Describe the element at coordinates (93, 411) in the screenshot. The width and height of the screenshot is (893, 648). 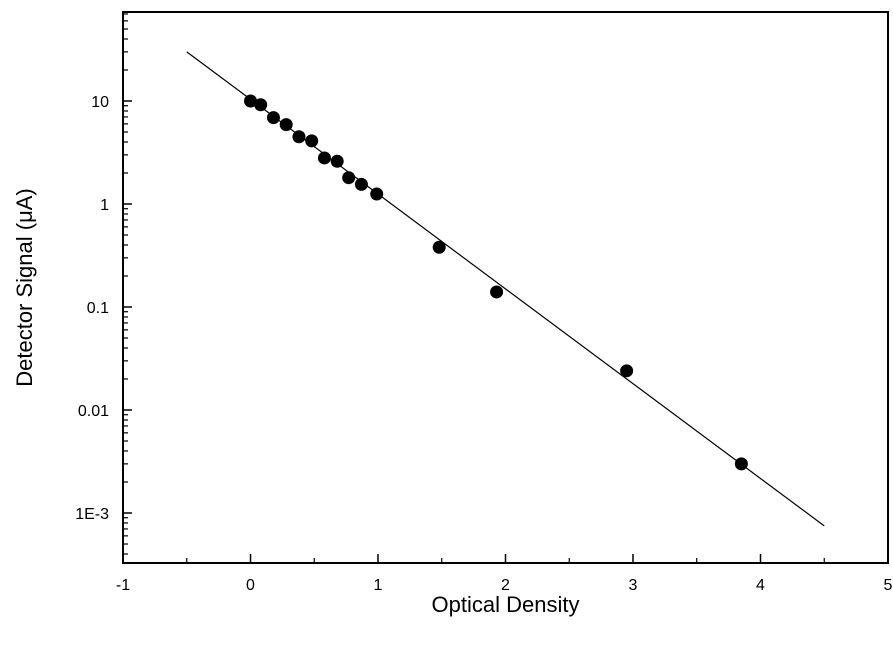
I see `y-tick-label: 0.01` at that location.